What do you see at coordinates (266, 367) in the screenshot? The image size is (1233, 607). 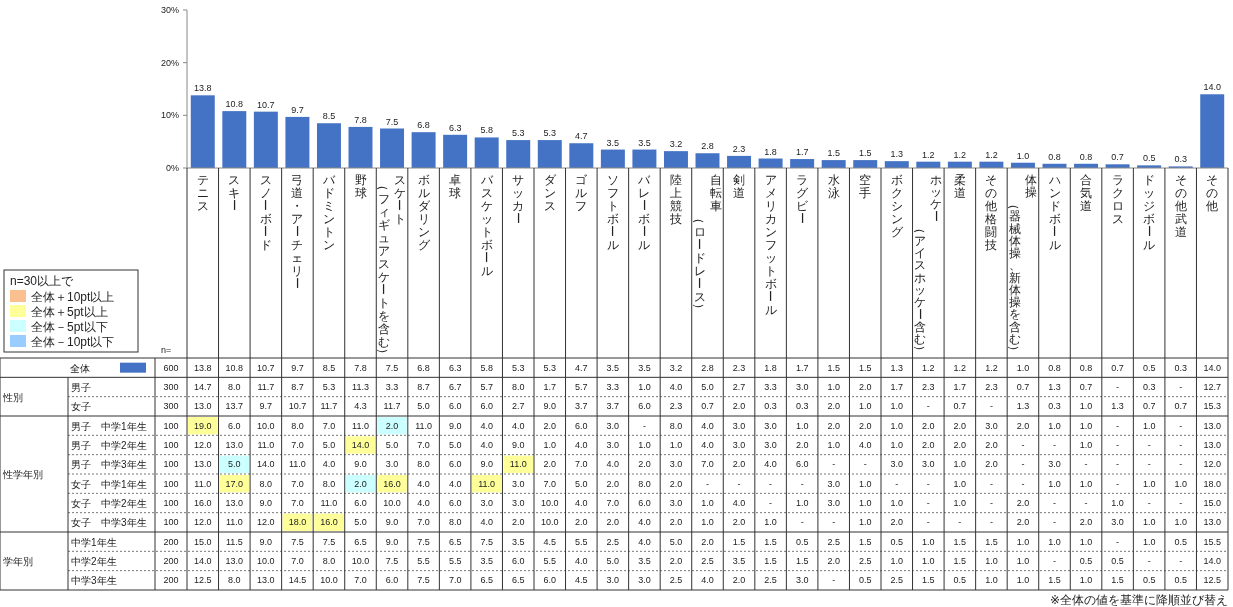 I see `data-label: 10.7` at bounding box center [266, 367].